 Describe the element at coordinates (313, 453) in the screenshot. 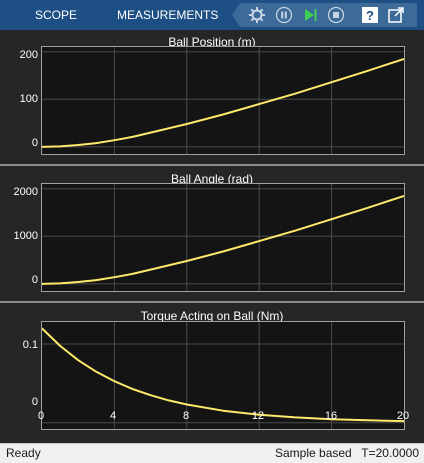

I see `sample-mode: Sample based` at that location.